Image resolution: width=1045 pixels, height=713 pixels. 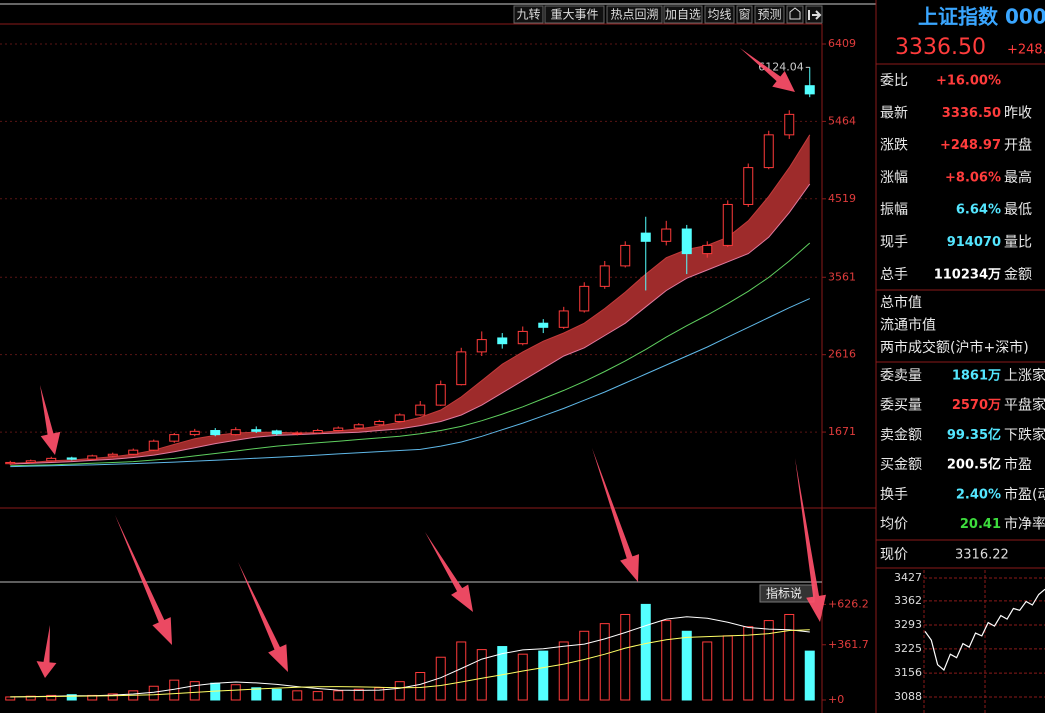 I want to click on y-tick-label: 2616, so click(x=842, y=354).